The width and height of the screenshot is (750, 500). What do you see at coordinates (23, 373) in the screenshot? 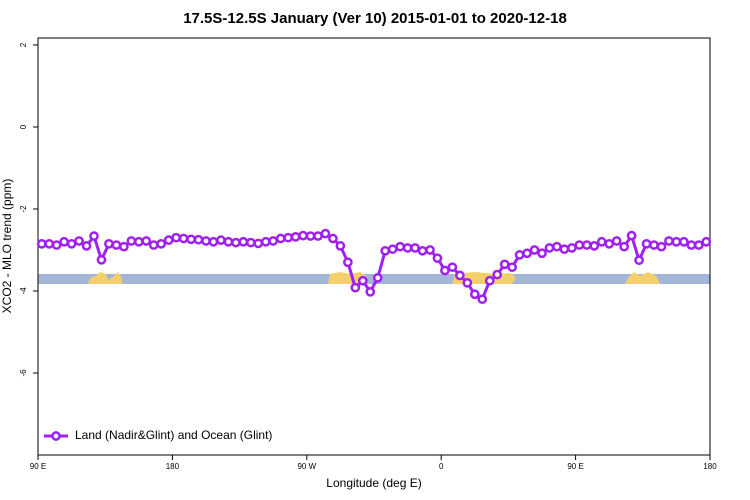
I see `y-tick-label: -6` at bounding box center [23, 373].